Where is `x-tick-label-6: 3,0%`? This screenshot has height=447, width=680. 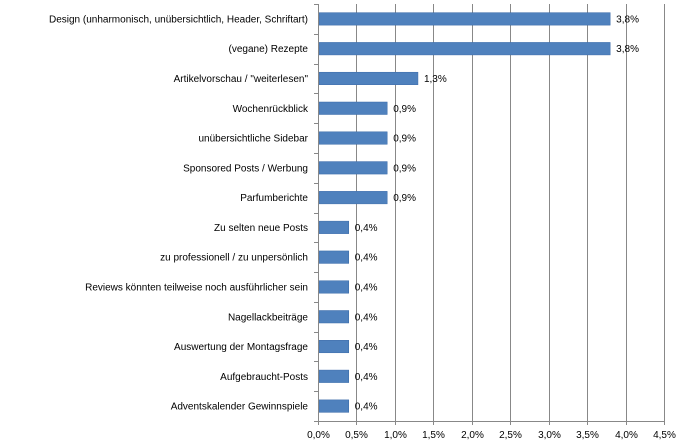
x-tick-label-6: 3,0% is located at coordinates (549, 435).